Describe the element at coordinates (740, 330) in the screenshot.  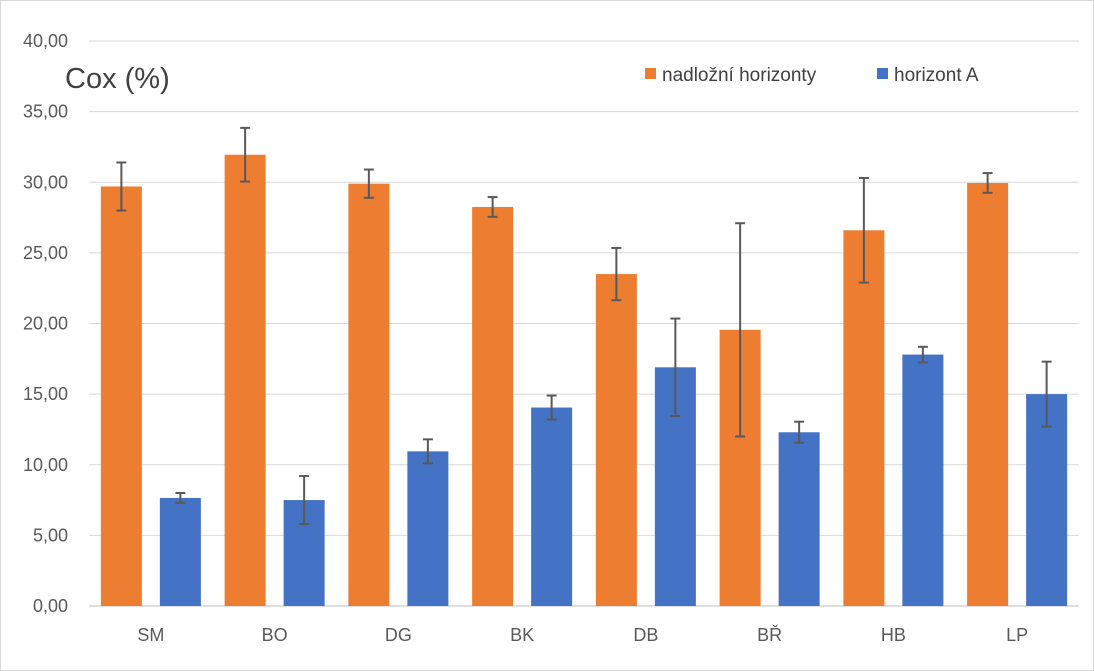
I see `error-bar-nadlozni-BŘ` at that location.